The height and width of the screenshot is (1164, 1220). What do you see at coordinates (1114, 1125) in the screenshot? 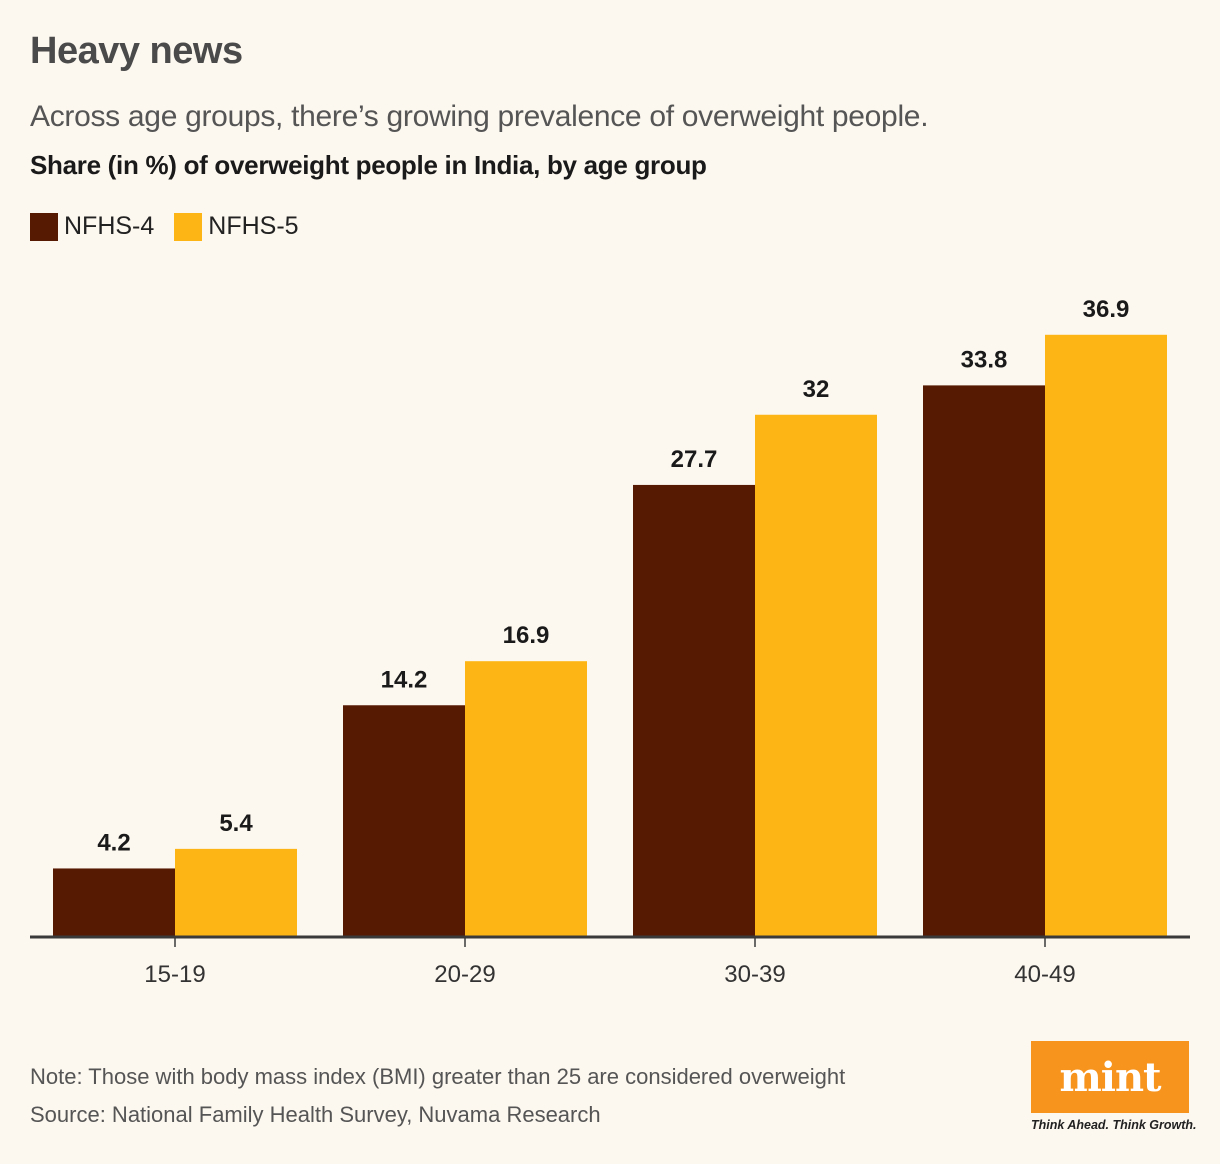
I see `mint-logo-tagline: Think Ahead. Think Growth.` at bounding box center [1114, 1125].